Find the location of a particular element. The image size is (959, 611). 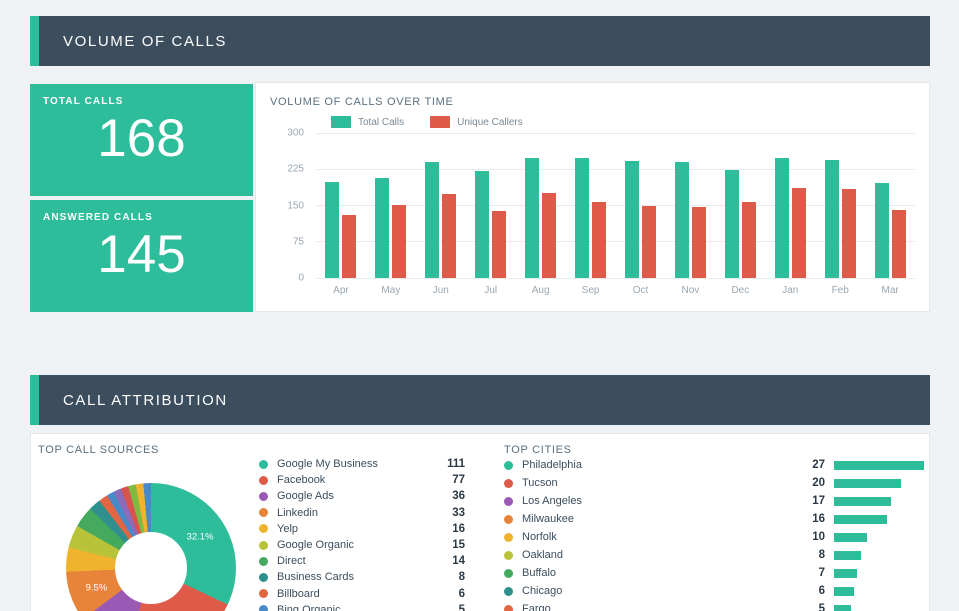

city-name: Chicago is located at coordinates (542, 591).